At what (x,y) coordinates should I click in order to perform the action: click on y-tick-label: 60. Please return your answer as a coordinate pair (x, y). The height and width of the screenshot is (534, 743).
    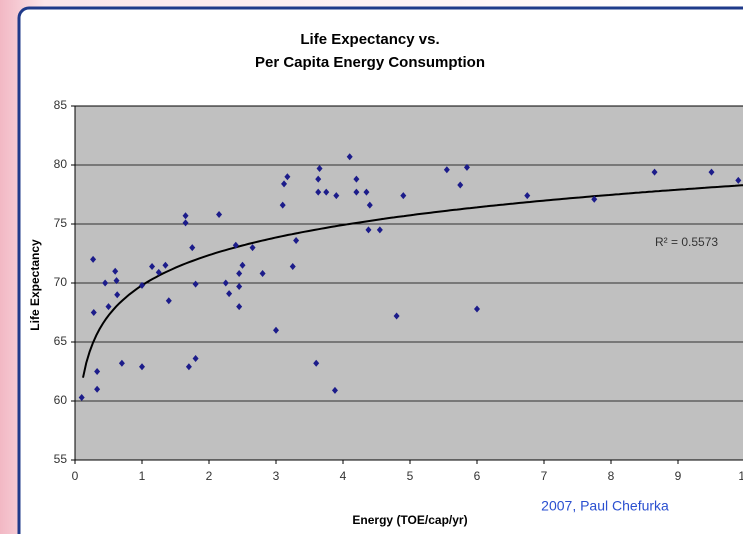
    Looking at the image, I should click on (61, 400).